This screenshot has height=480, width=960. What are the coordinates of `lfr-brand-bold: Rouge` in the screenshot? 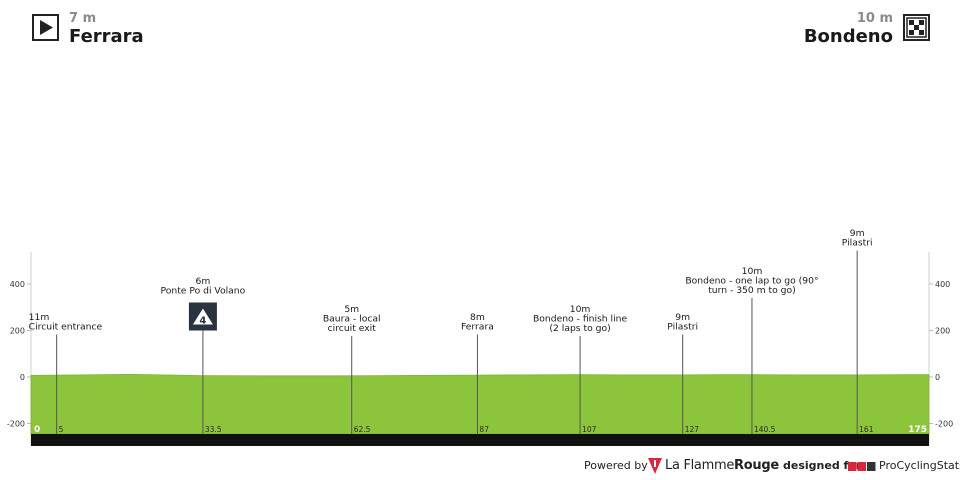 It's located at (756, 465).